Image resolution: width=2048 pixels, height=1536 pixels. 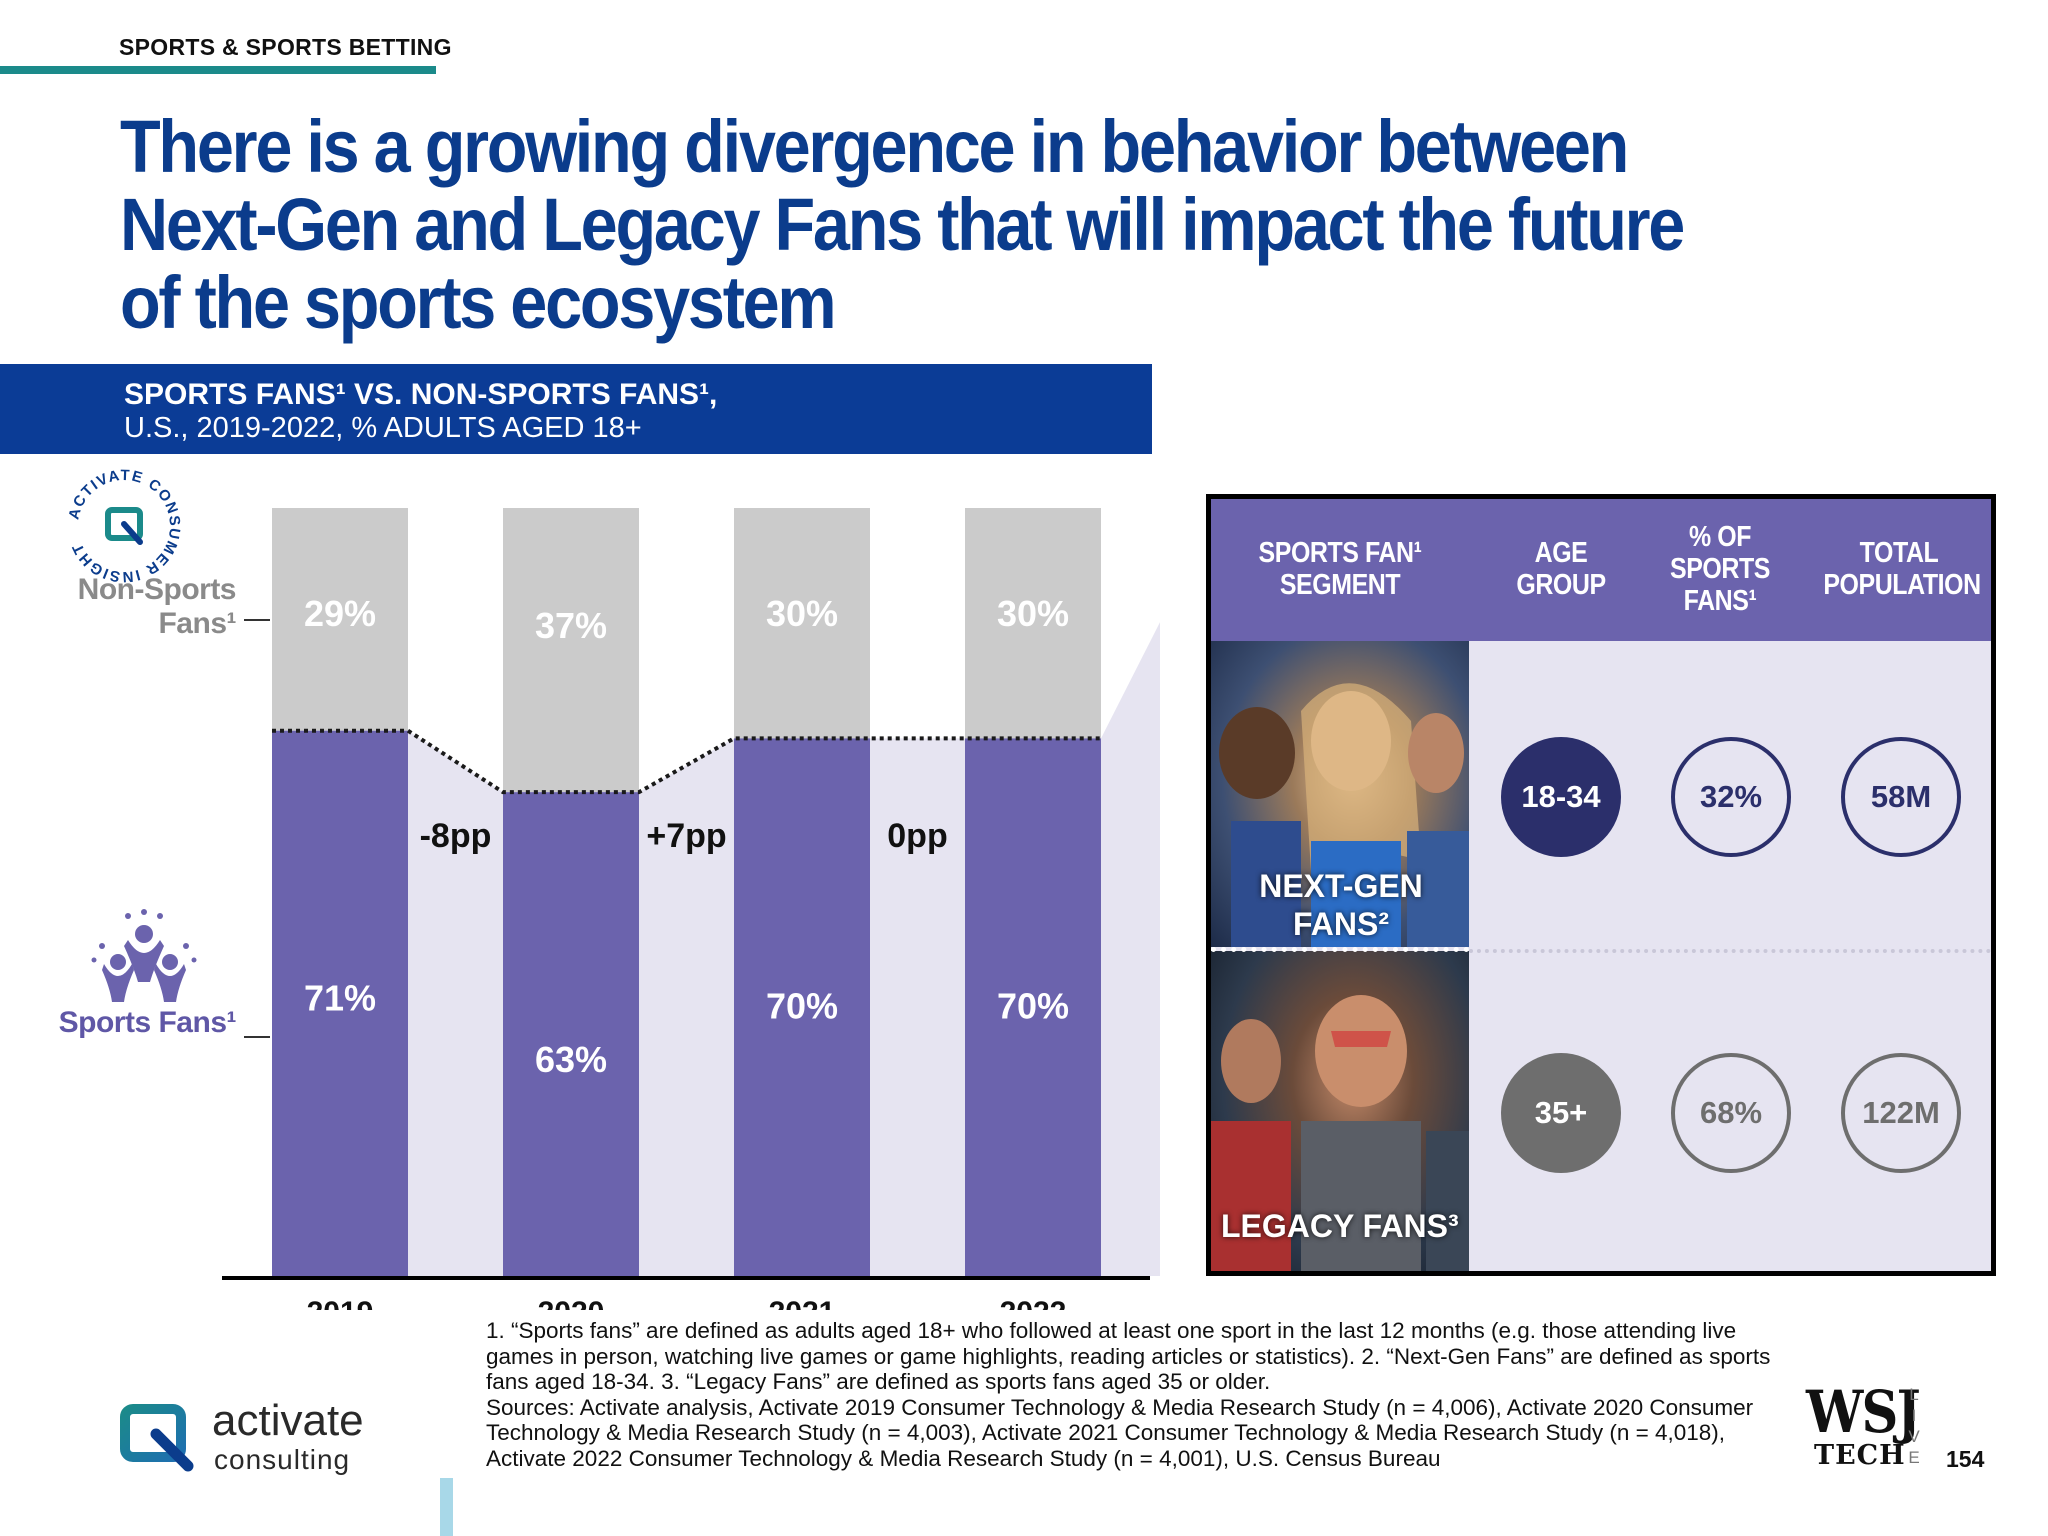 I want to click on non-sports-fans-label: Non-Sports Fans¹, so click(x=157, y=606).